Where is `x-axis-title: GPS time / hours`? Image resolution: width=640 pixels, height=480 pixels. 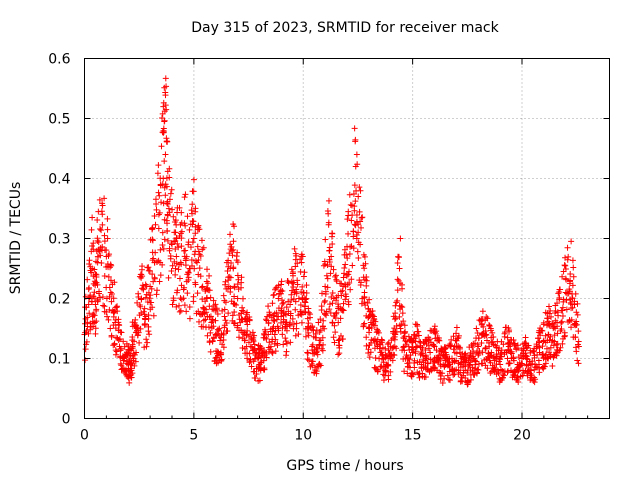
x-axis-title: GPS time / hours is located at coordinates (344, 466).